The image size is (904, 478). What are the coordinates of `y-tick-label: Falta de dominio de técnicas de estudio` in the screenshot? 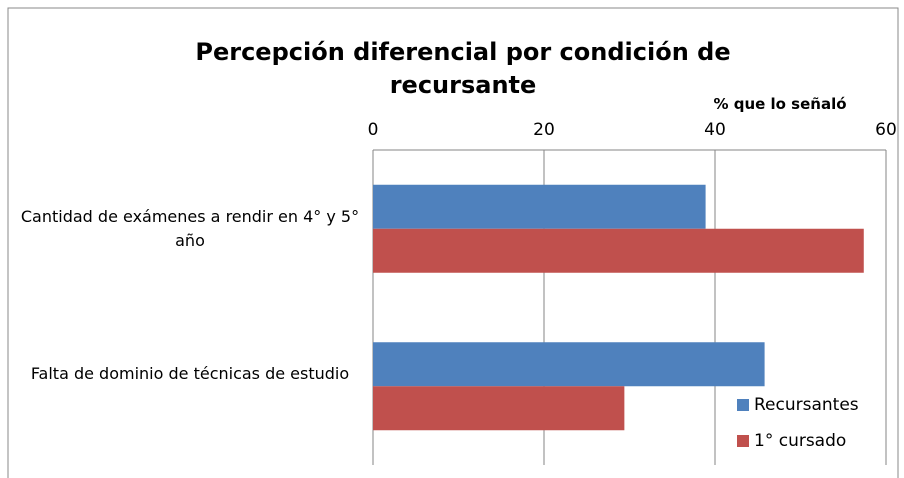 It's located at (190, 374).